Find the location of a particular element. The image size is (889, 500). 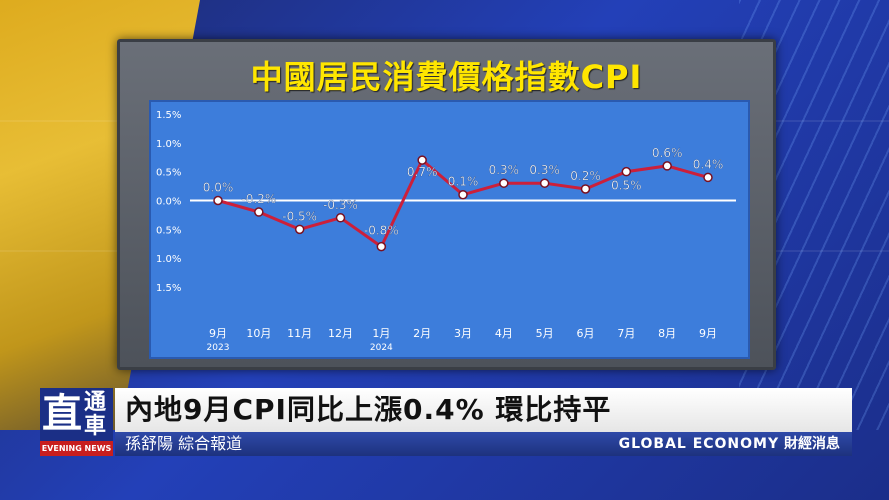

chart-title: 中國居民消費價格指數CPI is located at coordinates (446, 77).